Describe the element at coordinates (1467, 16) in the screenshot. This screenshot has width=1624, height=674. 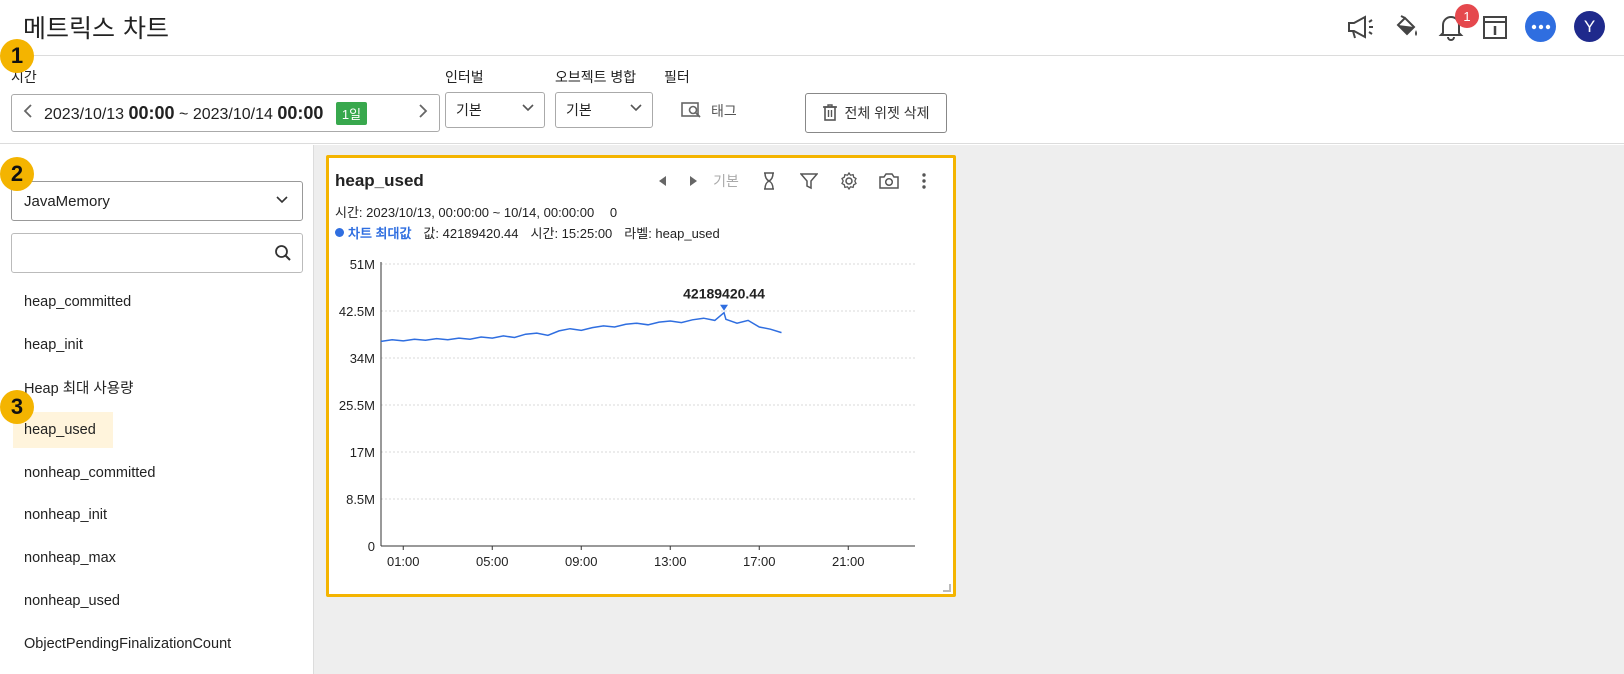
I see `notification-badge: 1` at that location.